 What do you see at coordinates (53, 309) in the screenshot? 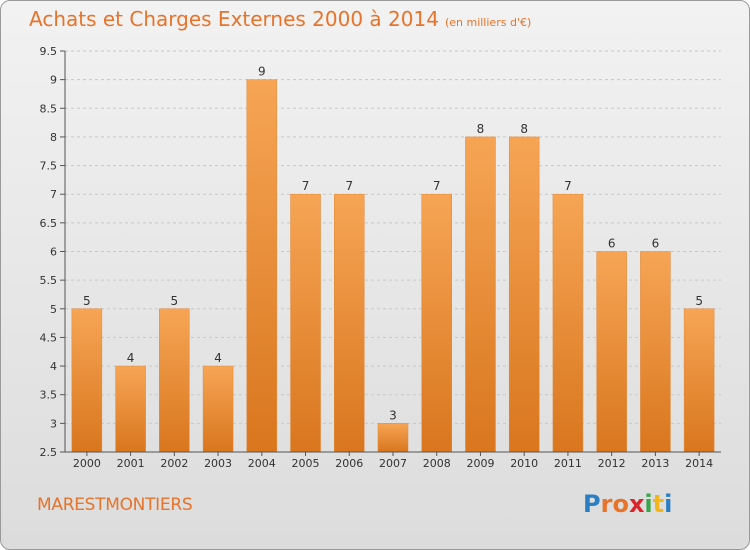
I see `y-tick-label: 5` at bounding box center [53, 309].